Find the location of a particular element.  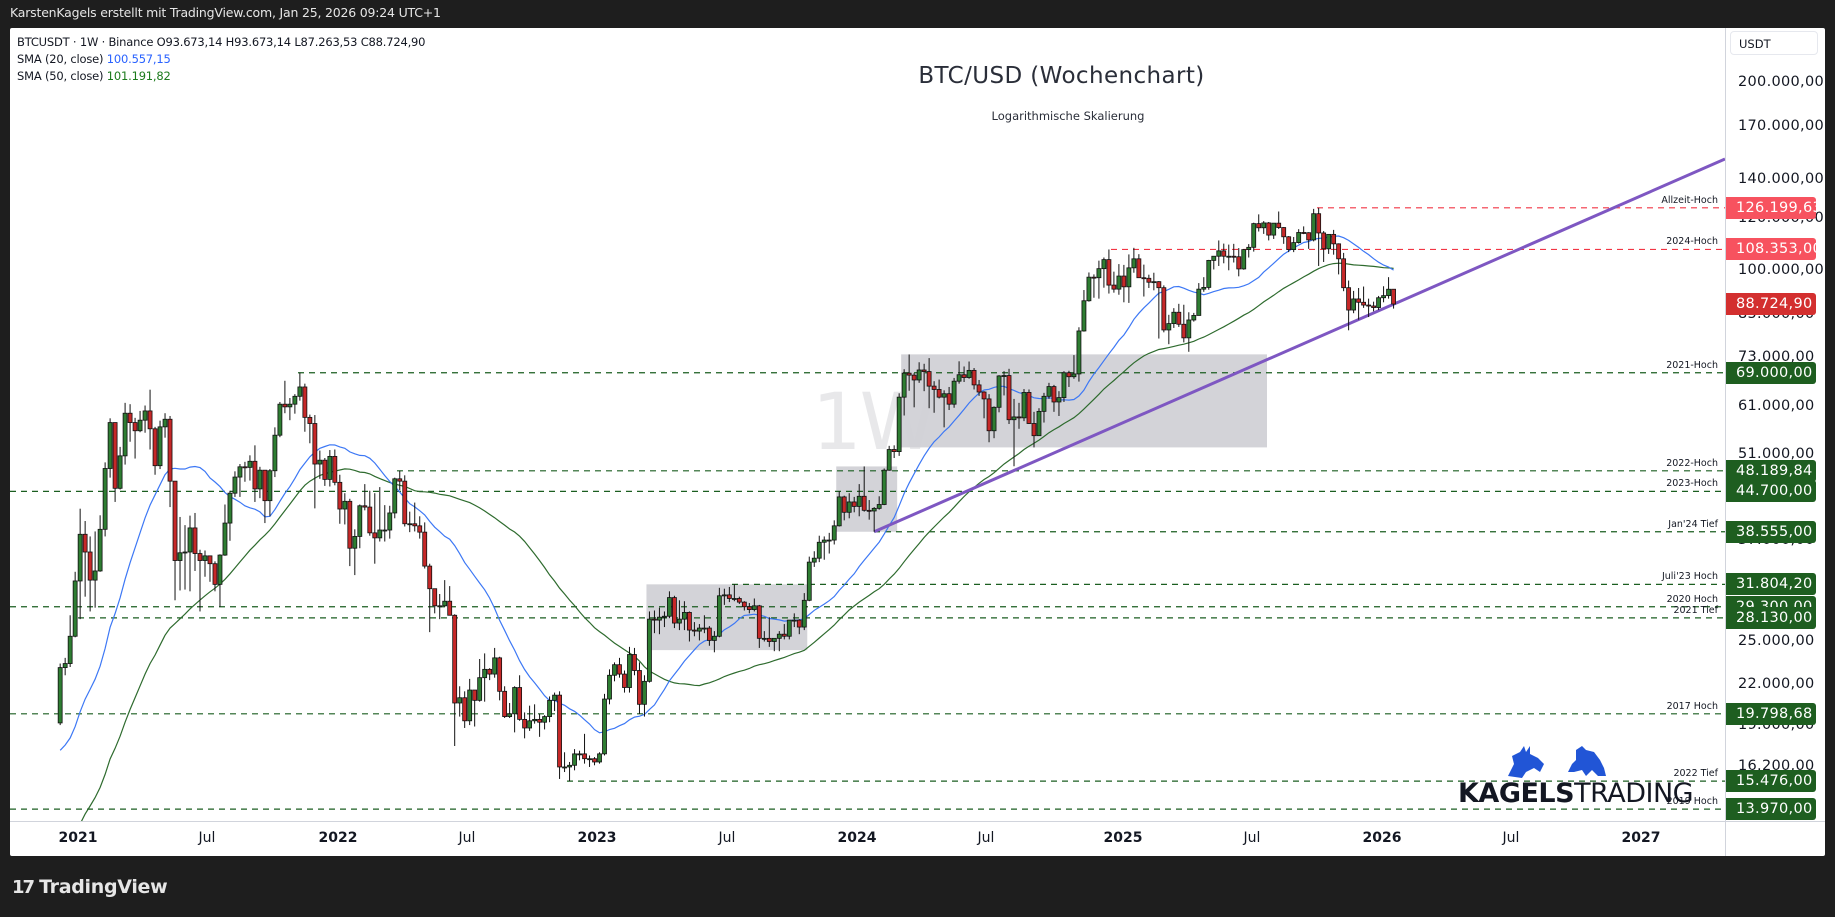

level-price-label: 108.353,00 is located at coordinates (1774, 249).